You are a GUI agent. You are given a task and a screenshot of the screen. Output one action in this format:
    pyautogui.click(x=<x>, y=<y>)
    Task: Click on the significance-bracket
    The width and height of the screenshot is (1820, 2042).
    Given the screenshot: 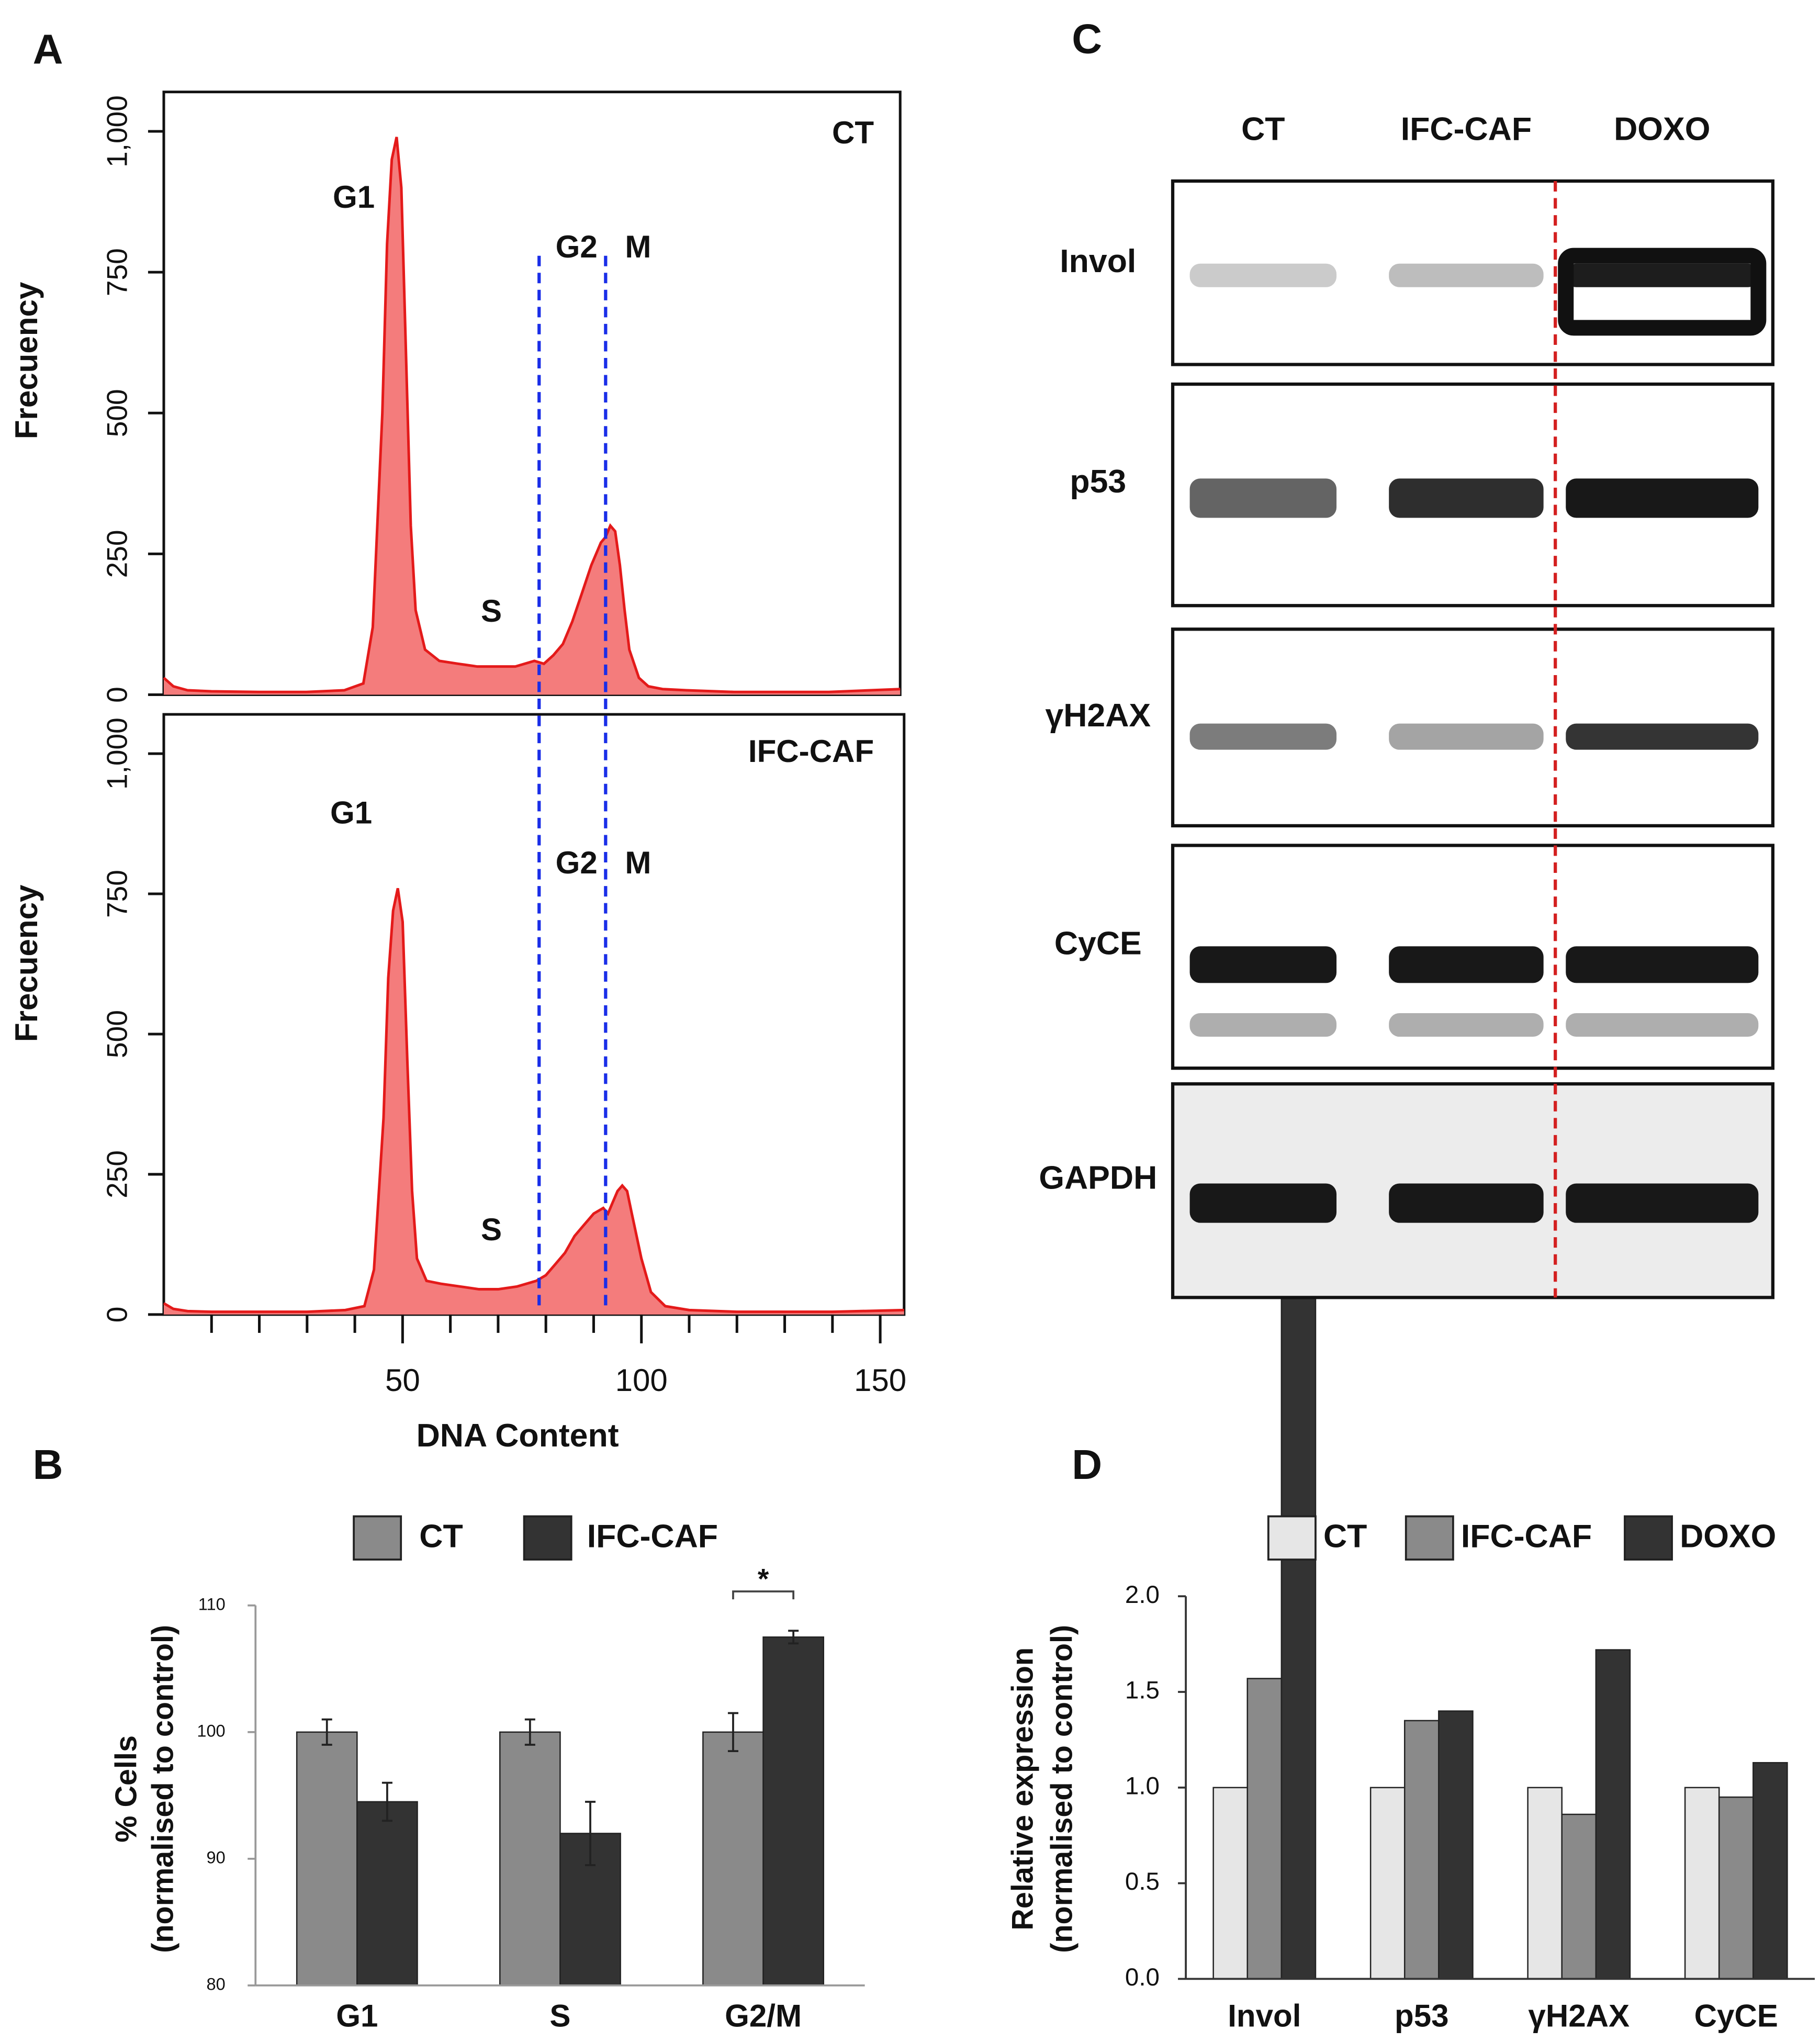 What is the action you would take?
    pyautogui.click(x=763, y=1595)
    